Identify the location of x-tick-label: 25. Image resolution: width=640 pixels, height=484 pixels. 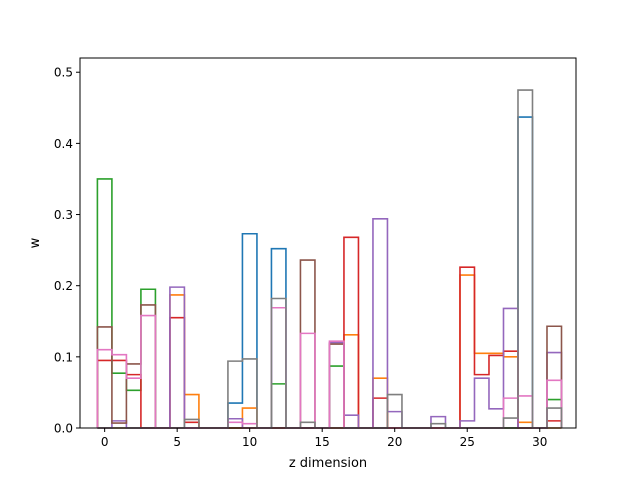
(467, 442).